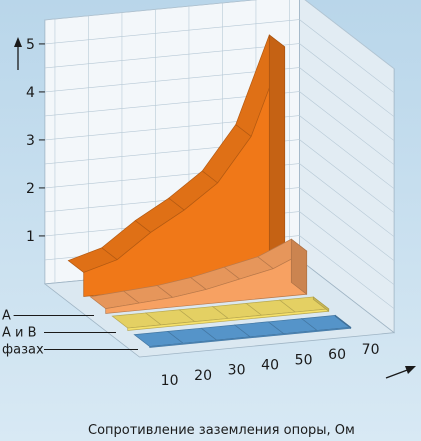  What do you see at coordinates (400, 372) in the screenshot?
I see `x-axis-arrow` at bounding box center [400, 372].